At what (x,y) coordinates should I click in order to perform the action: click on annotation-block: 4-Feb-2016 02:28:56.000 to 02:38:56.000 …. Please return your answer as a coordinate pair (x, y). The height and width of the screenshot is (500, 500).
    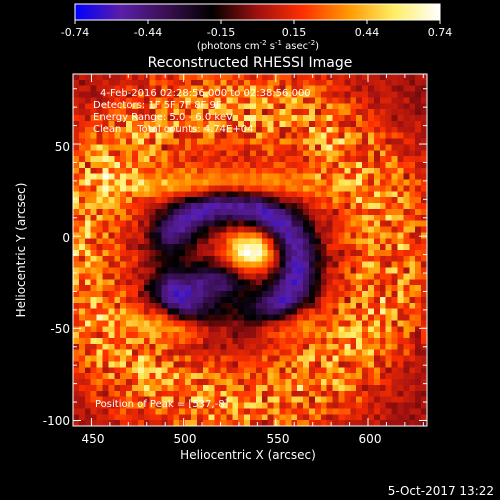
    Looking at the image, I should click on (202, 111).